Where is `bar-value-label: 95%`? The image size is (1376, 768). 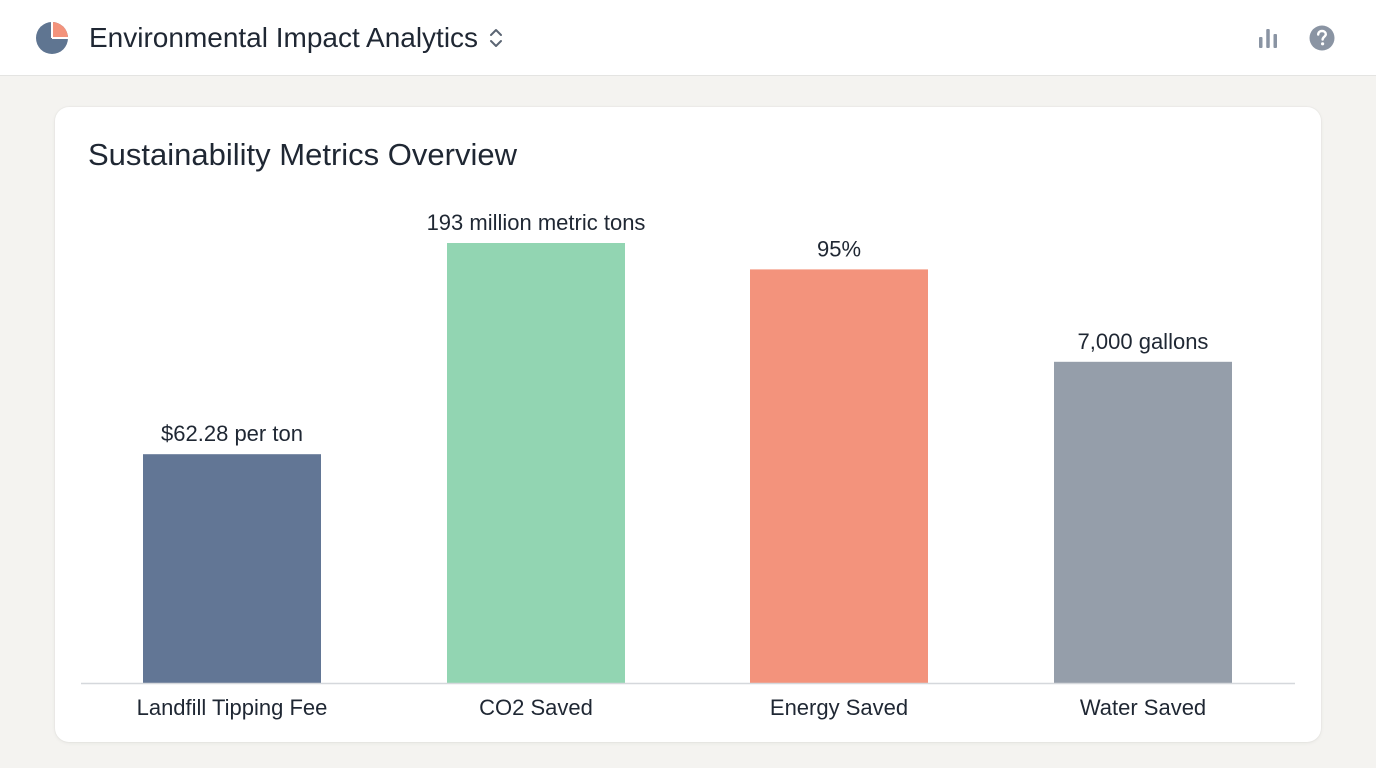
bar-value-label: 95% is located at coordinates (839, 248).